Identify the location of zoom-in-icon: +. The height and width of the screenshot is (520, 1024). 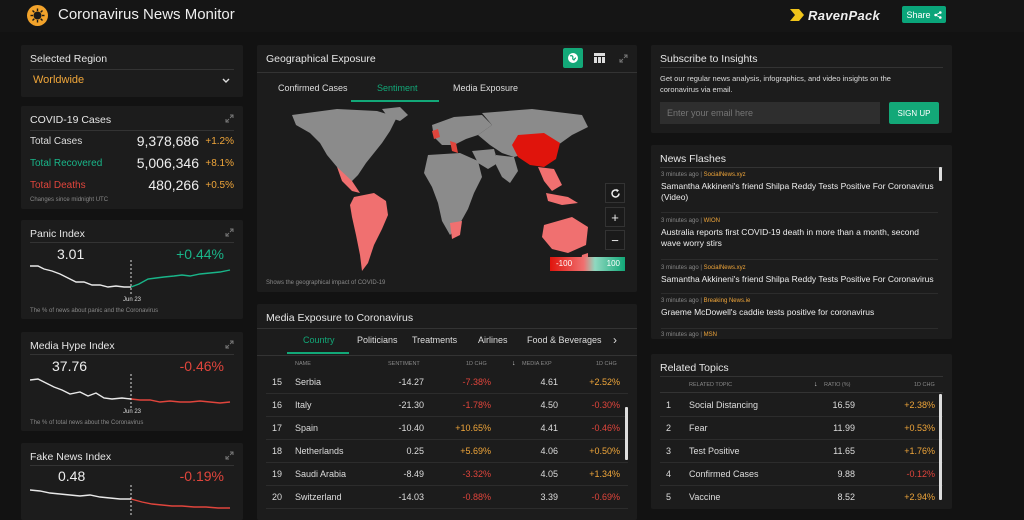
(615, 217).